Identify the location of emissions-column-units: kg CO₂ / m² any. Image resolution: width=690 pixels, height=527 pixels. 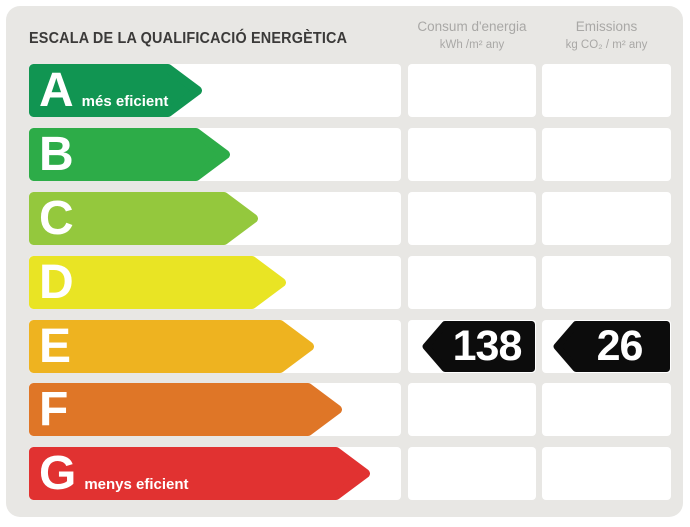
(606, 45).